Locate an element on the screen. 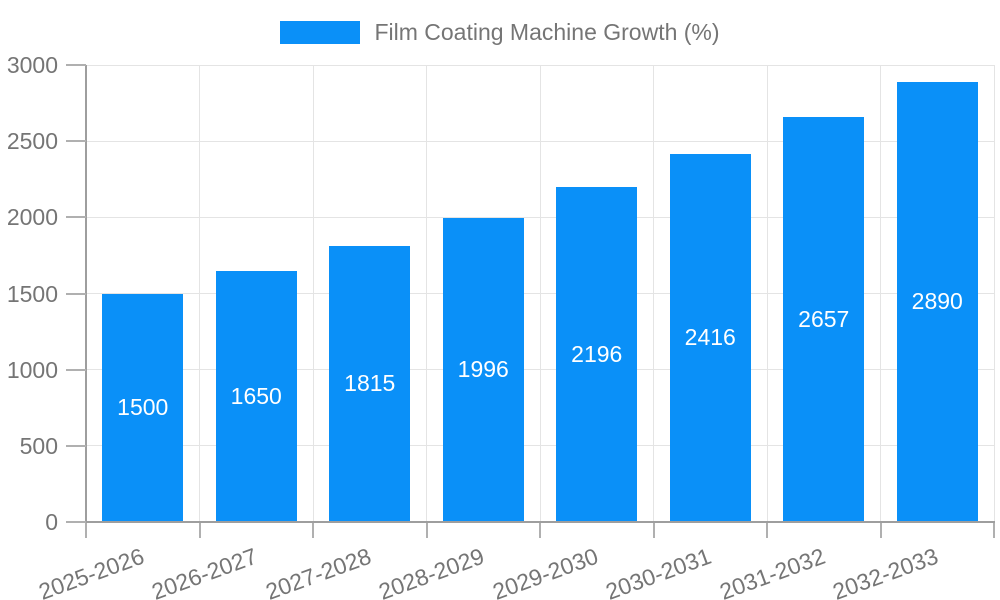 The width and height of the screenshot is (1000, 600). bar-2031-2032: 2657 is located at coordinates (824, 319).